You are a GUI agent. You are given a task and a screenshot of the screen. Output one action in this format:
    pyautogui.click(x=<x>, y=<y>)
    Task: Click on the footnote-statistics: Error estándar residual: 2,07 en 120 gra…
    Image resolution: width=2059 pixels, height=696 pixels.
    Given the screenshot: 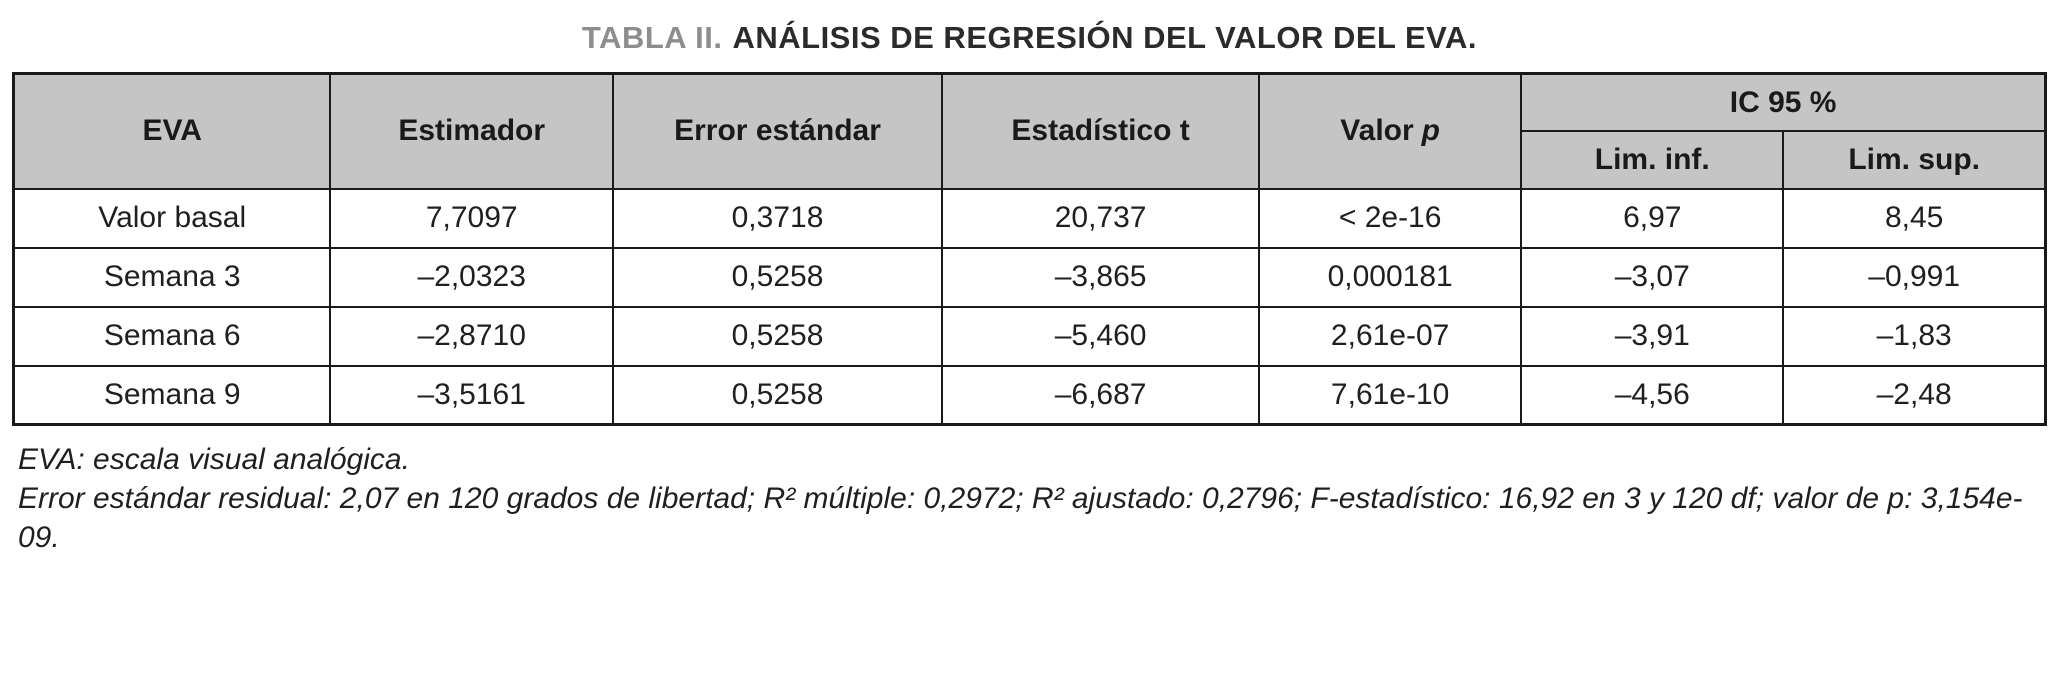 What is the action you would take?
    pyautogui.click(x=1020, y=518)
    